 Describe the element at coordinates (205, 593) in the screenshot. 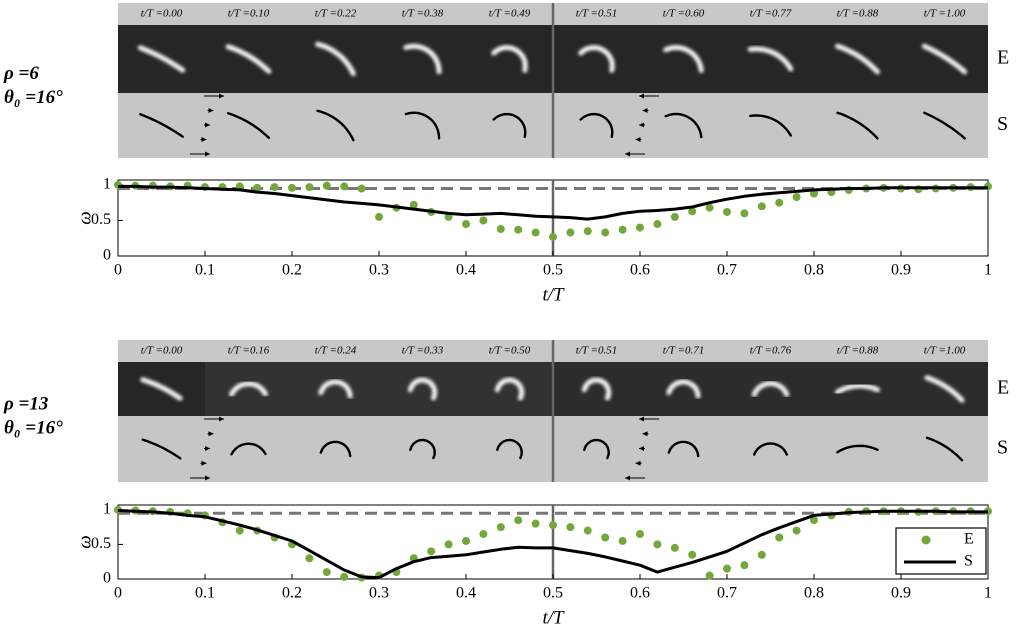

I see `x-tick-label: 0.1` at that location.